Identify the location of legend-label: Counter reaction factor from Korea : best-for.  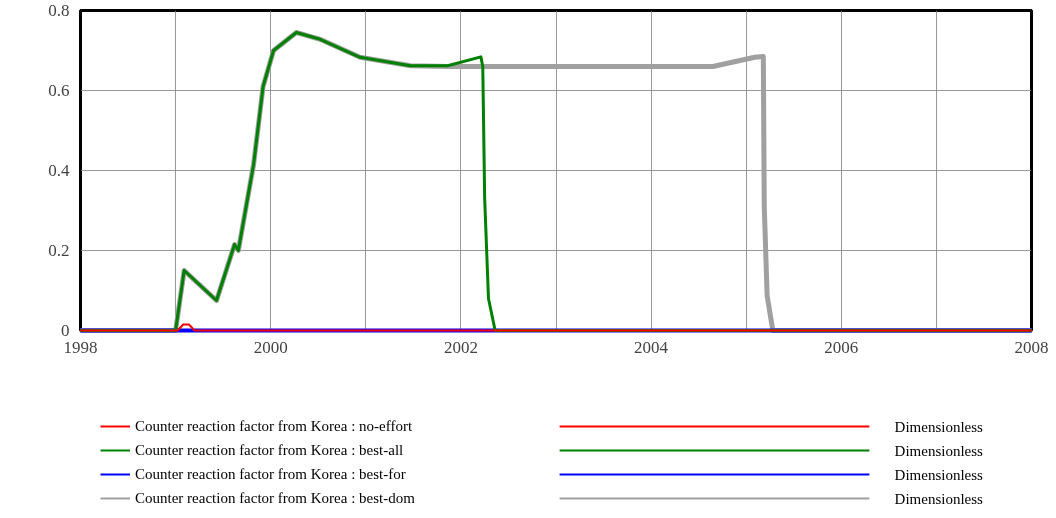
(270, 474).